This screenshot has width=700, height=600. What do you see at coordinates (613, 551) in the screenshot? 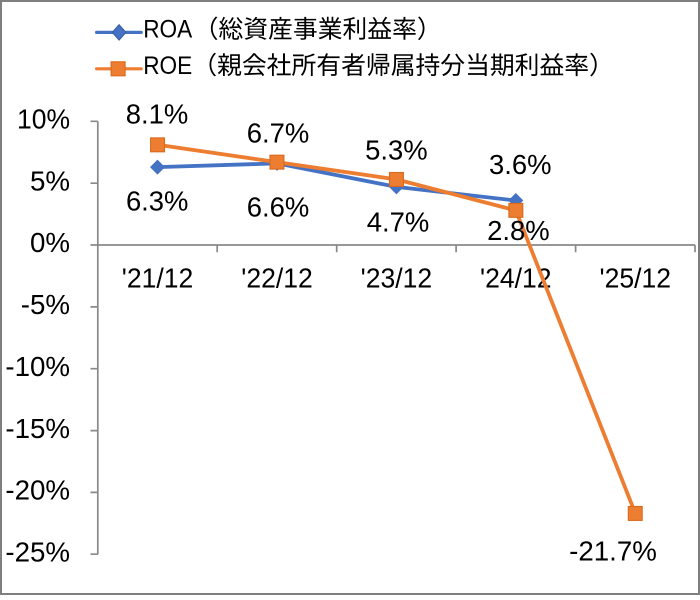
I see `svg-text: -21.7%` at bounding box center [613, 551].